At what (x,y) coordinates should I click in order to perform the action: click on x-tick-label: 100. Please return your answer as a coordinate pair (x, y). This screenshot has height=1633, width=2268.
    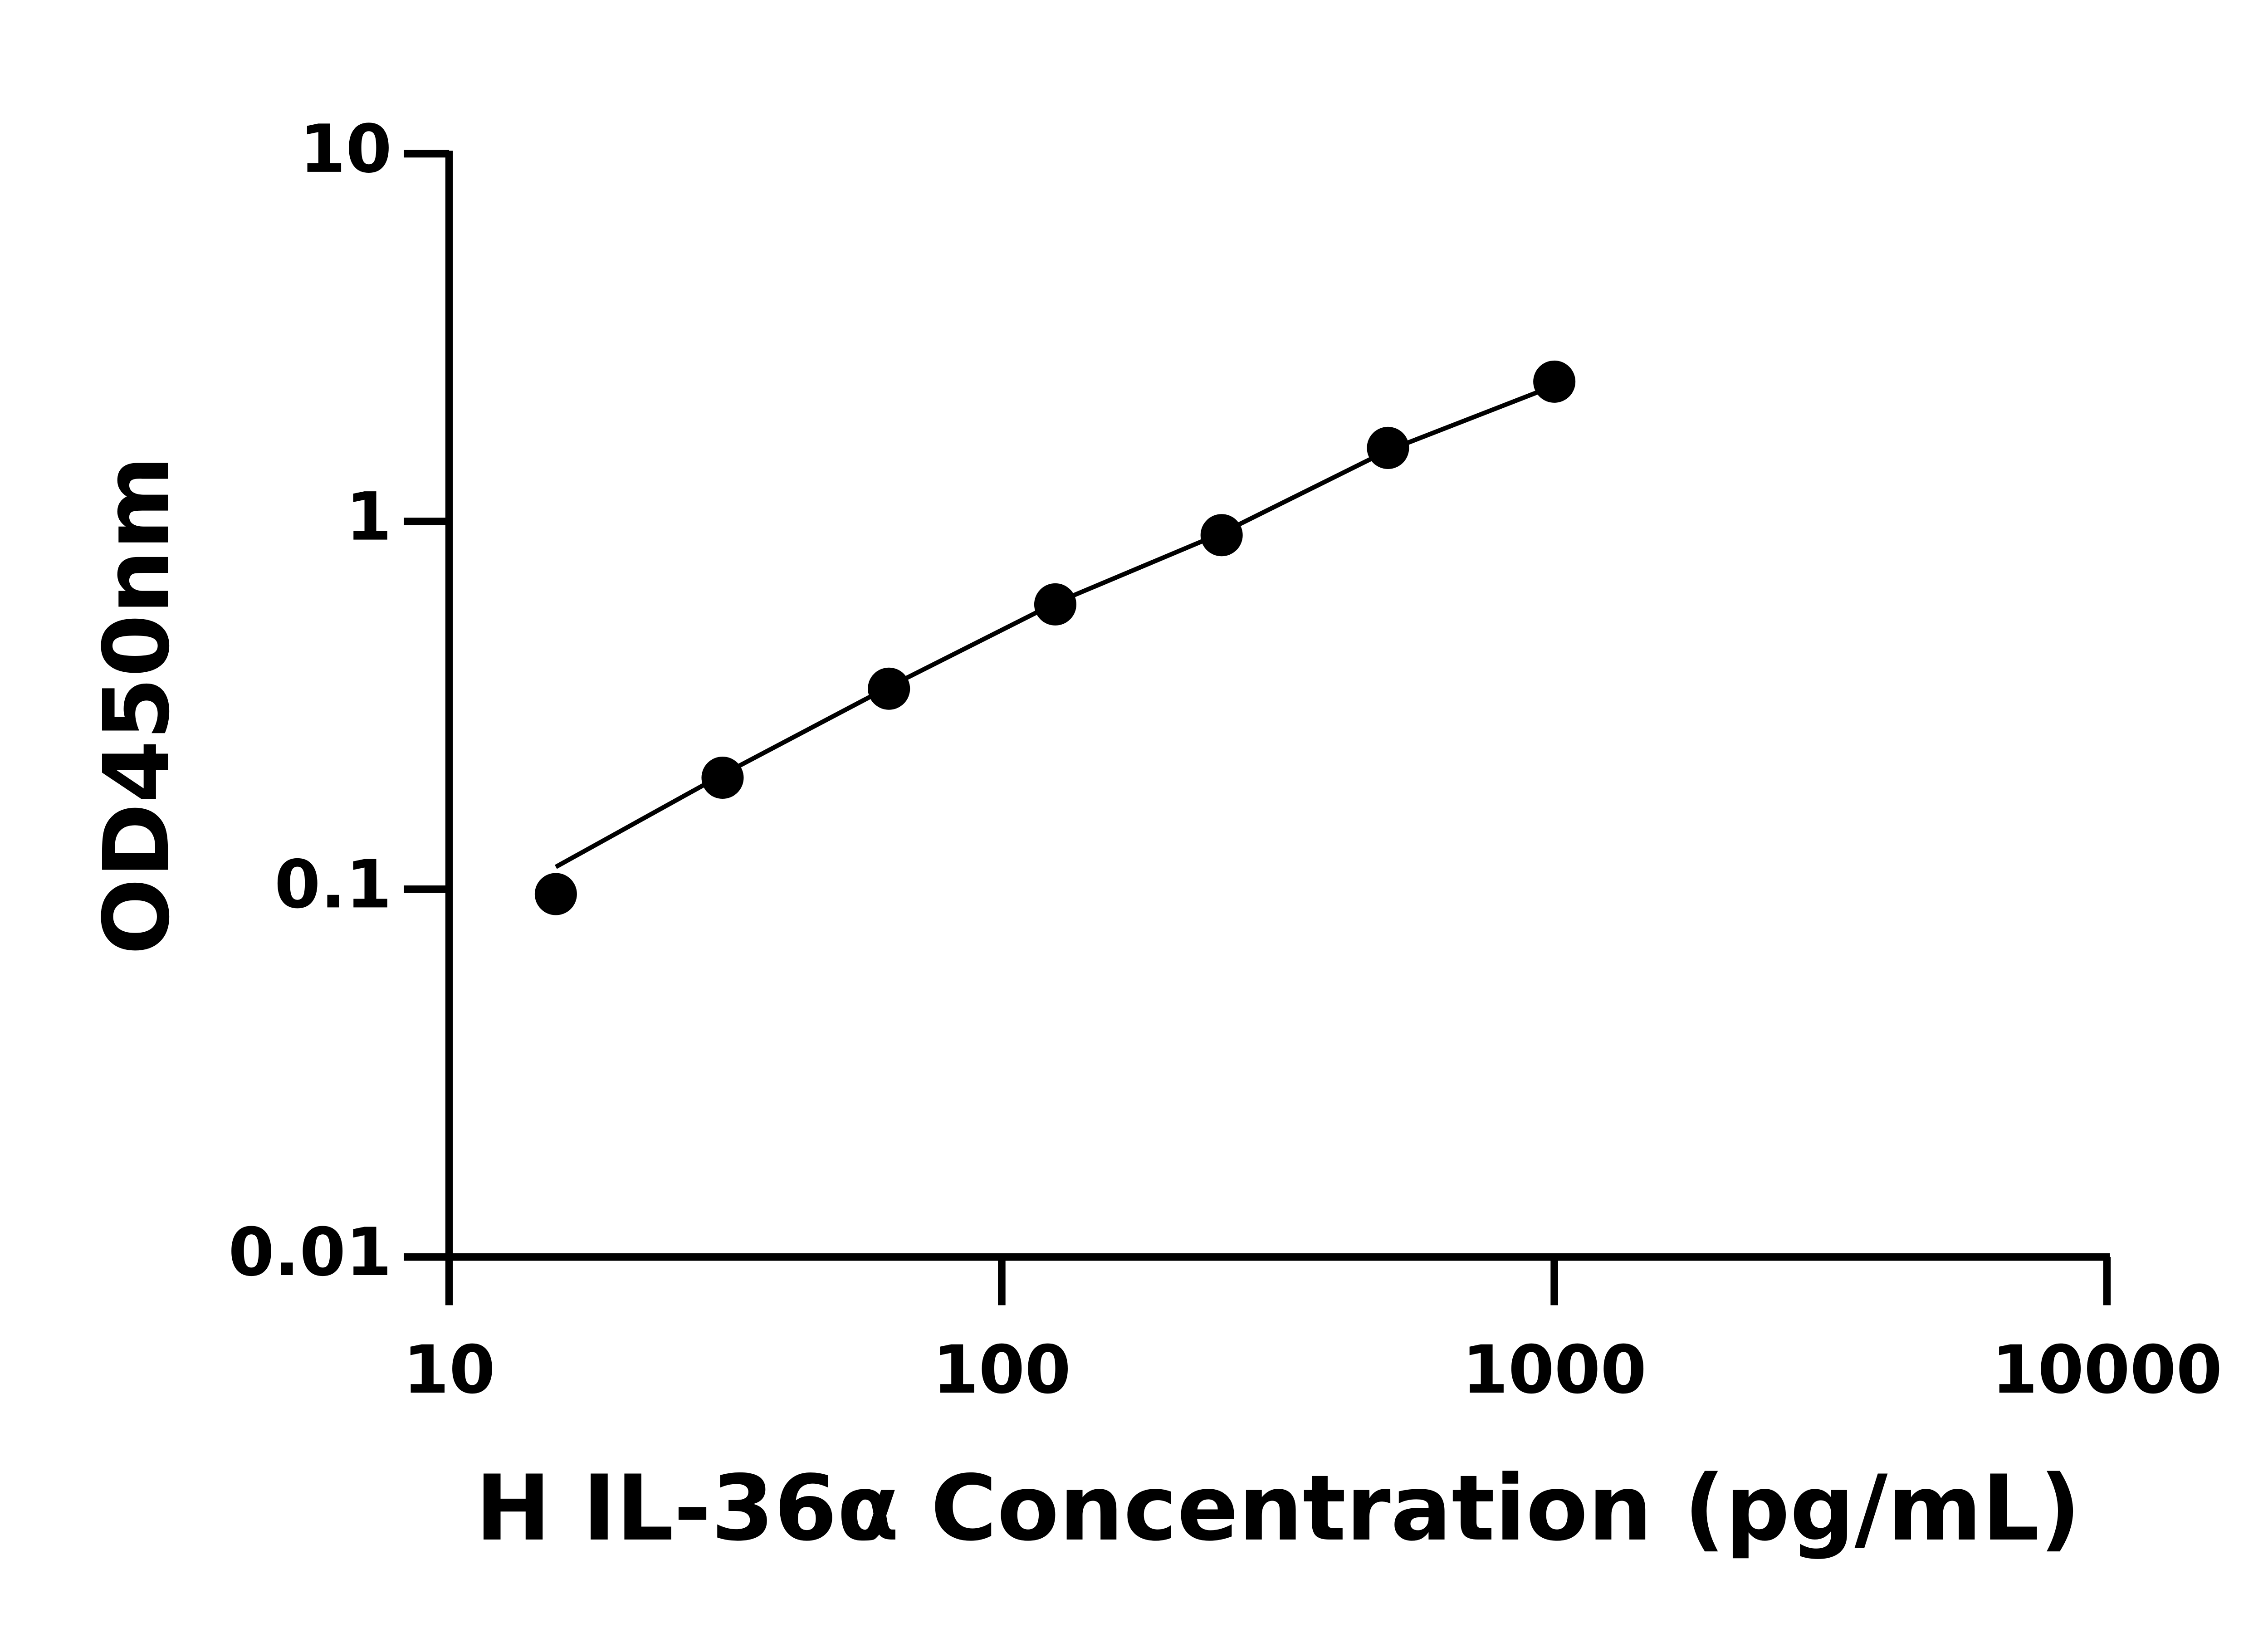
    Looking at the image, I should click on (1002, 1369).